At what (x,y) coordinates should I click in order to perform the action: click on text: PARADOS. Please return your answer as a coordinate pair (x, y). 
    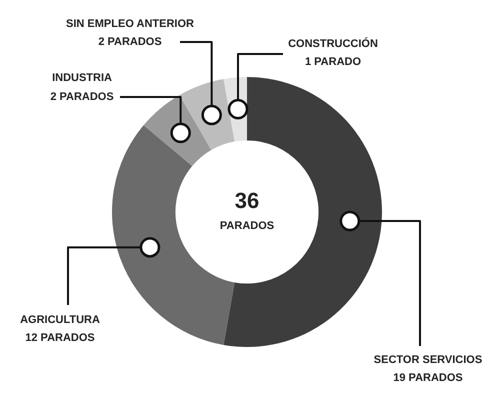
    Looking at the image, I should click on (247, 226).